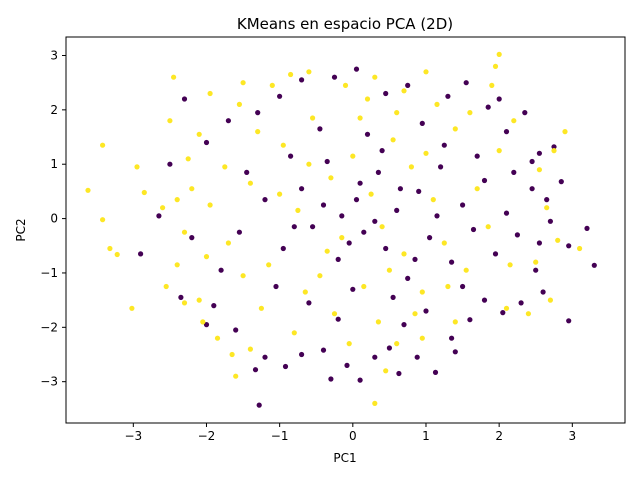  I want to click on y-tick-label: 1, so click(54, 164).